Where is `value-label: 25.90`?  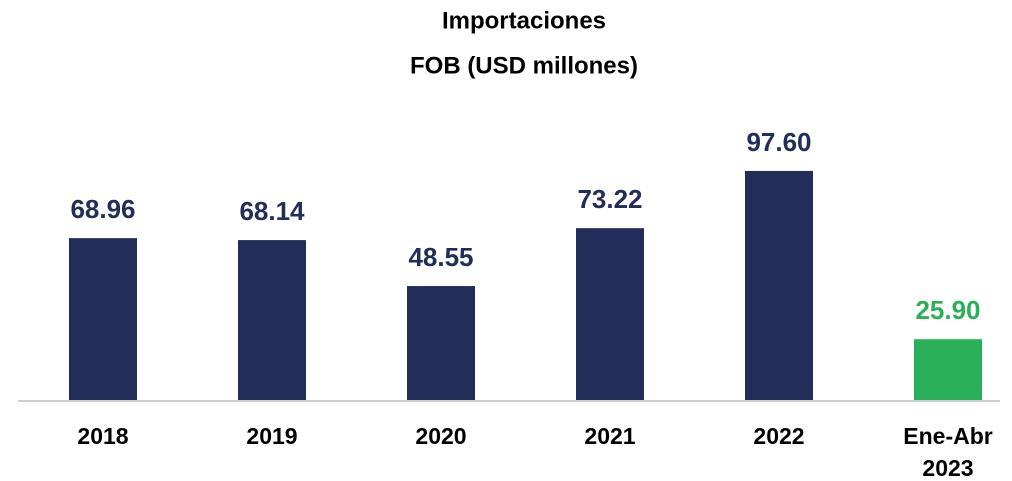
value-label: 25.90 is located at coordinates (947, 310).